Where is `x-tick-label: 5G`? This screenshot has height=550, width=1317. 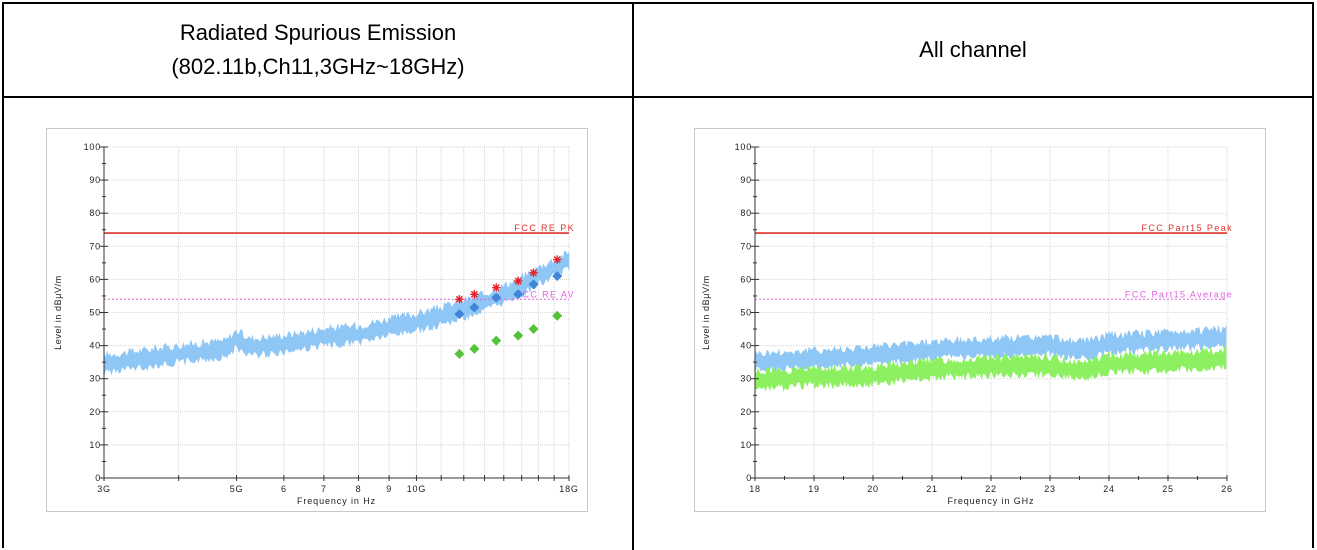 x-tick-label: 5G is located at coordinates (237, 489).